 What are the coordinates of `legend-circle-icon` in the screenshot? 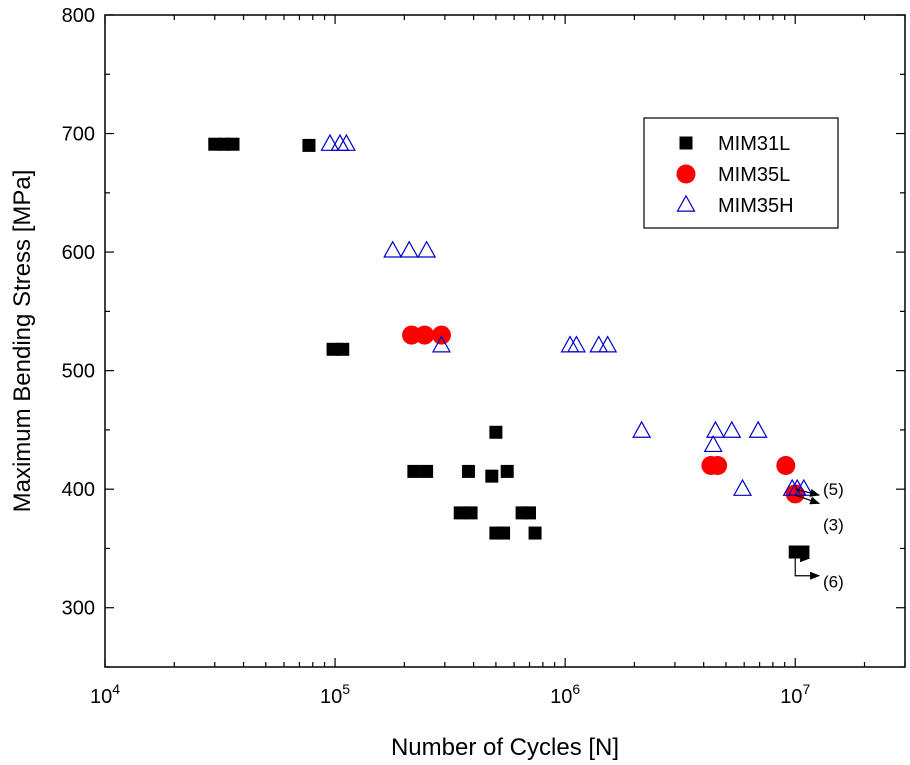 It's located at (686, 174).